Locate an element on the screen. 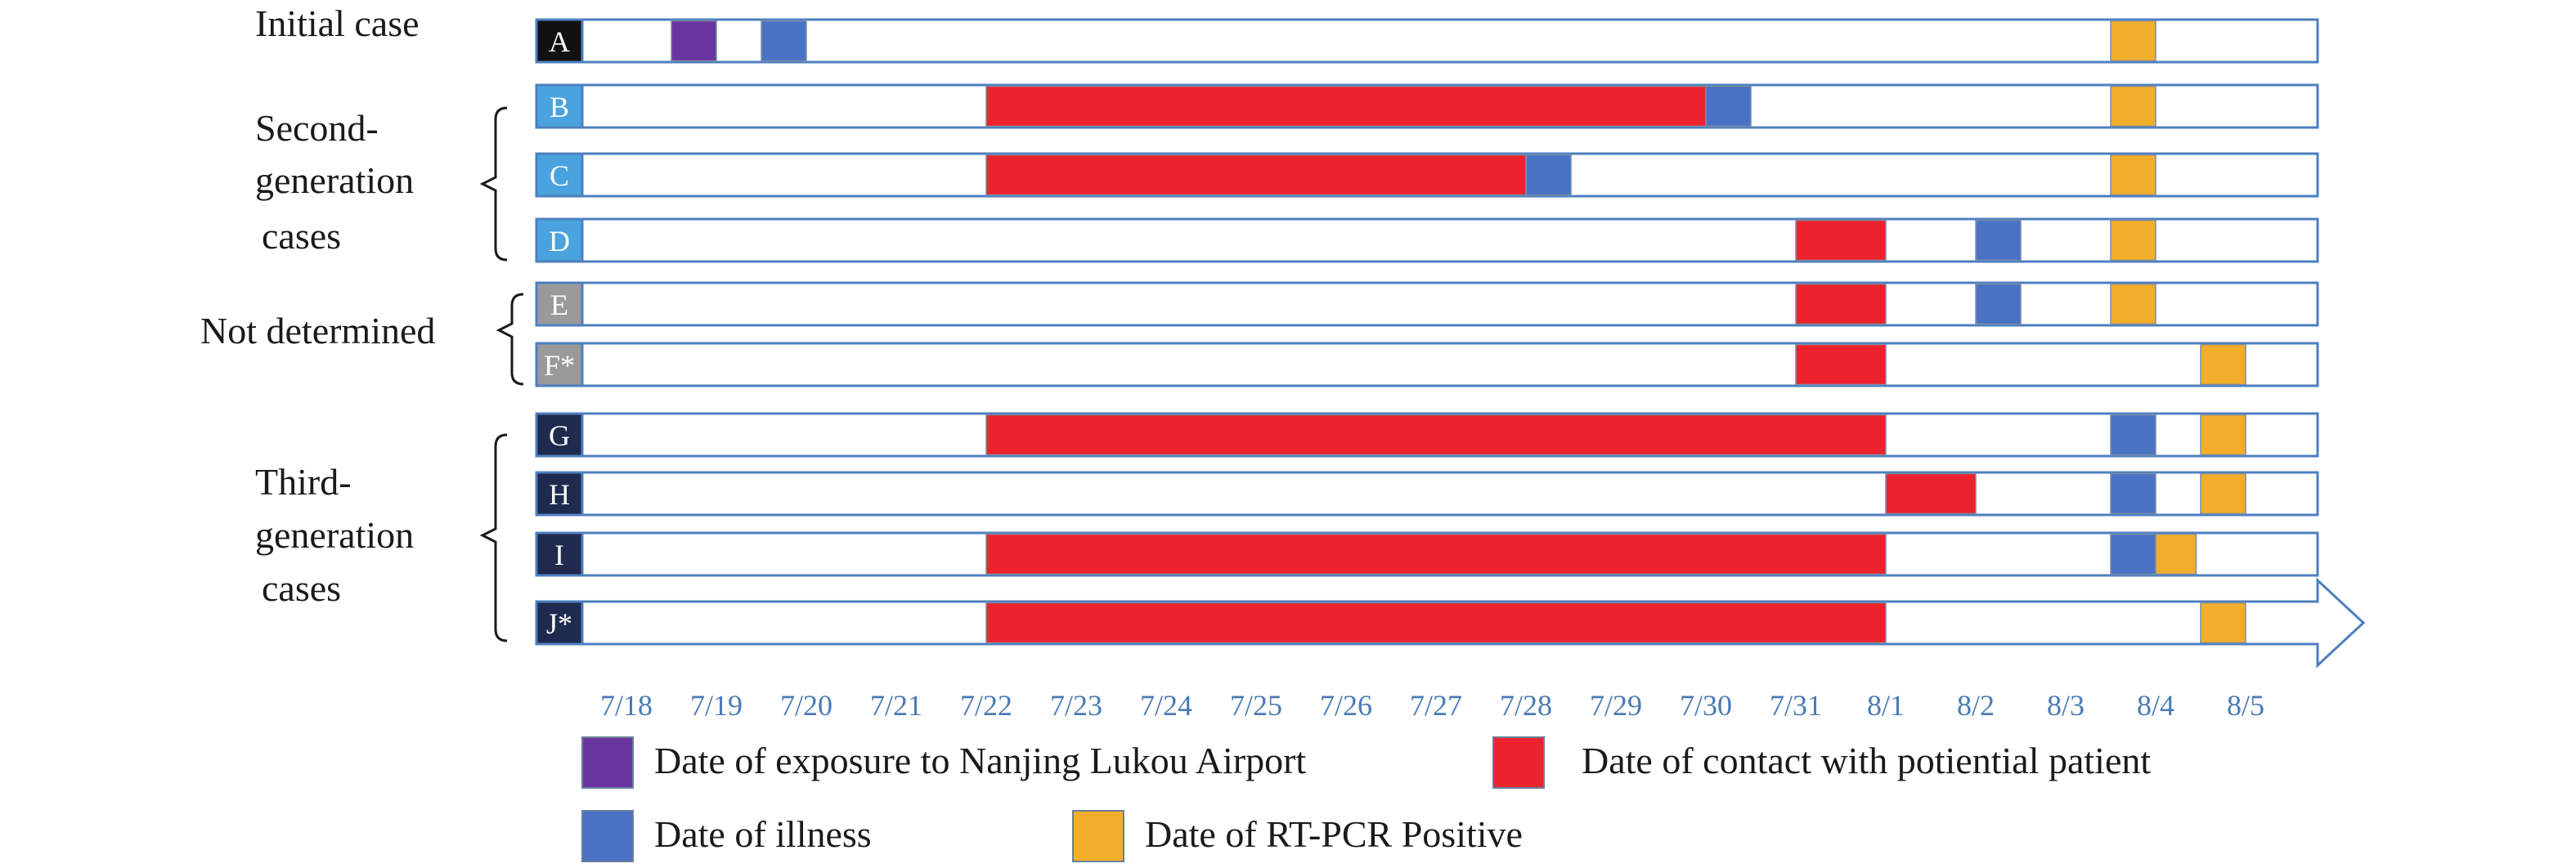 This screenshot has height=868, width=2576. case-row-g: G is located at coordinates (1427, 435).